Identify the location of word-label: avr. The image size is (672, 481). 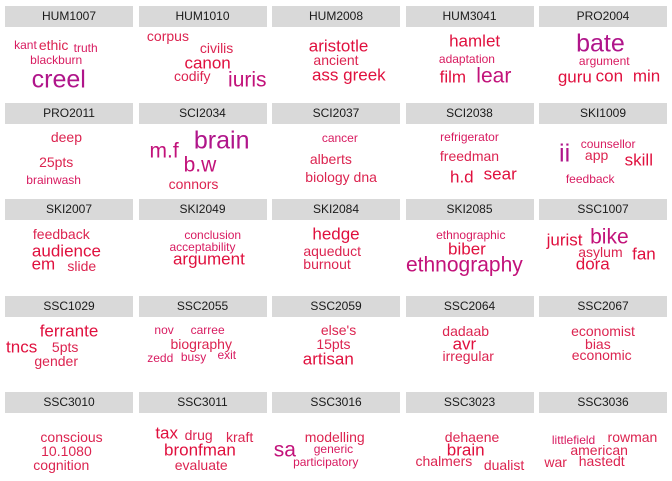
(464, 344).